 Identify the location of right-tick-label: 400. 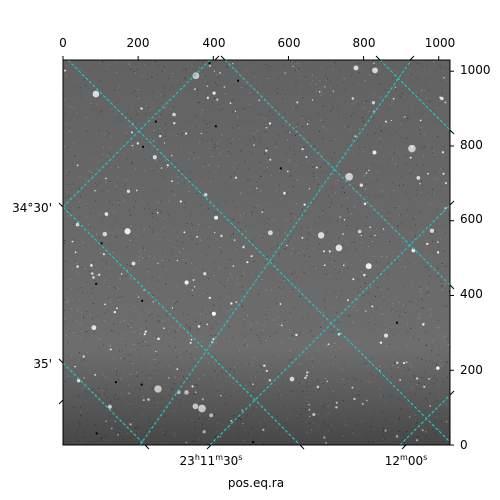
(471, 294).